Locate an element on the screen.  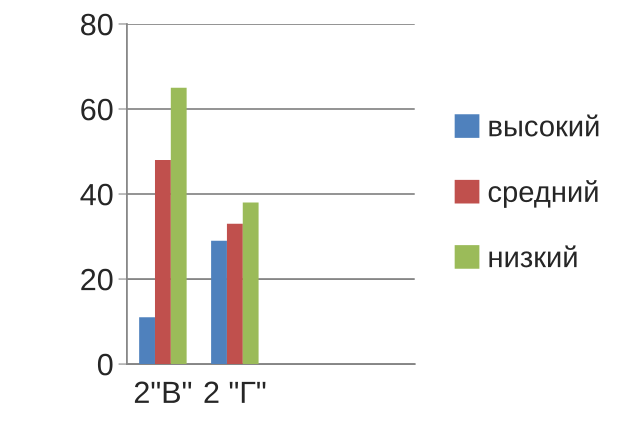
y-tick-label: 20 is located at coordinates (97, 279).